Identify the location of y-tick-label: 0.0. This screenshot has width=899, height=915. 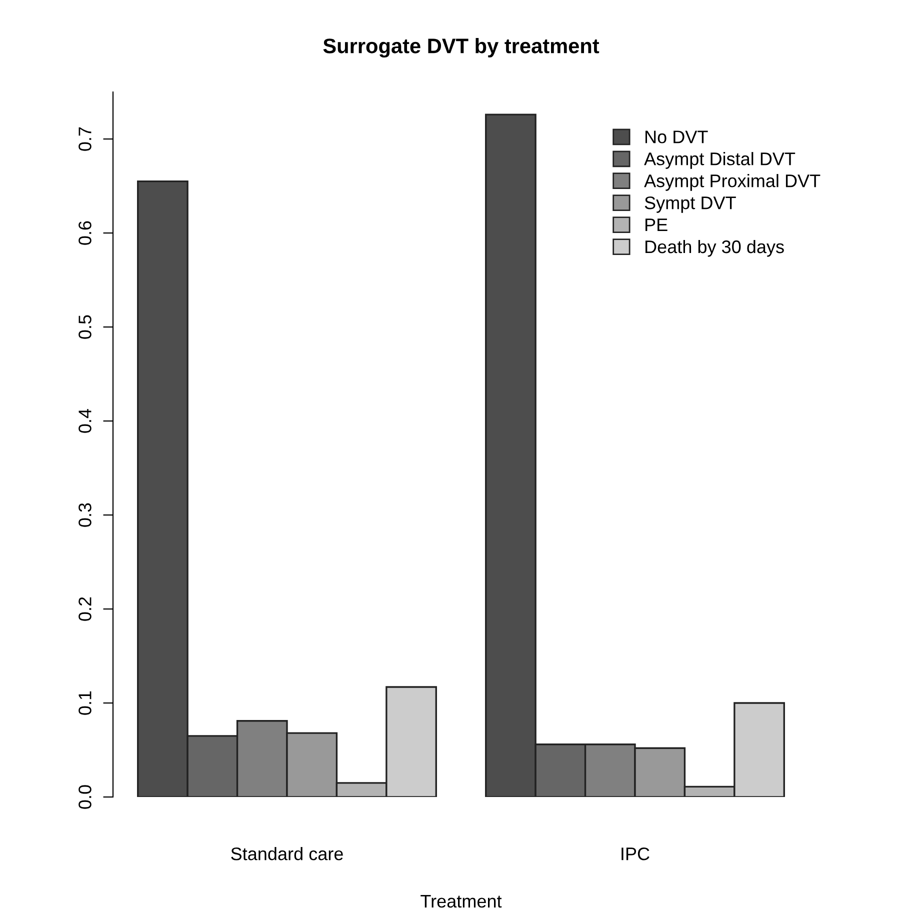
(85, 797).